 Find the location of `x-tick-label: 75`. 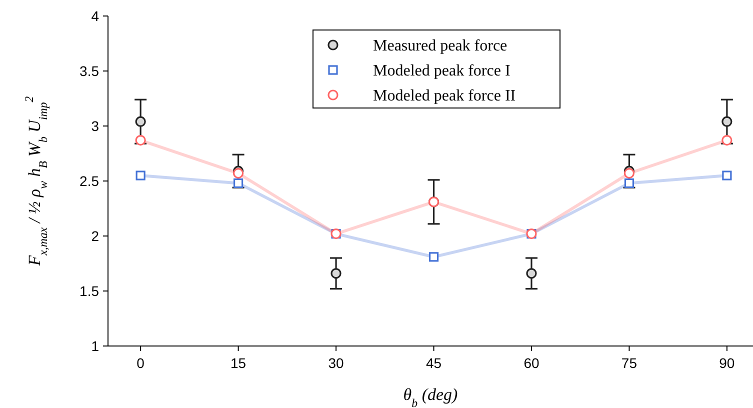

x-tick-label: 75 is located at coordinates (629, 363).